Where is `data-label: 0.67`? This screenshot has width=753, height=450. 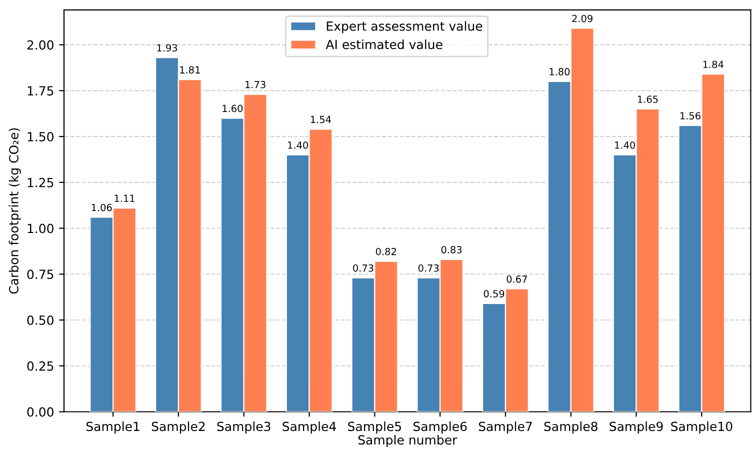 data-label: 0.67 is located at coordinates (516, 279).